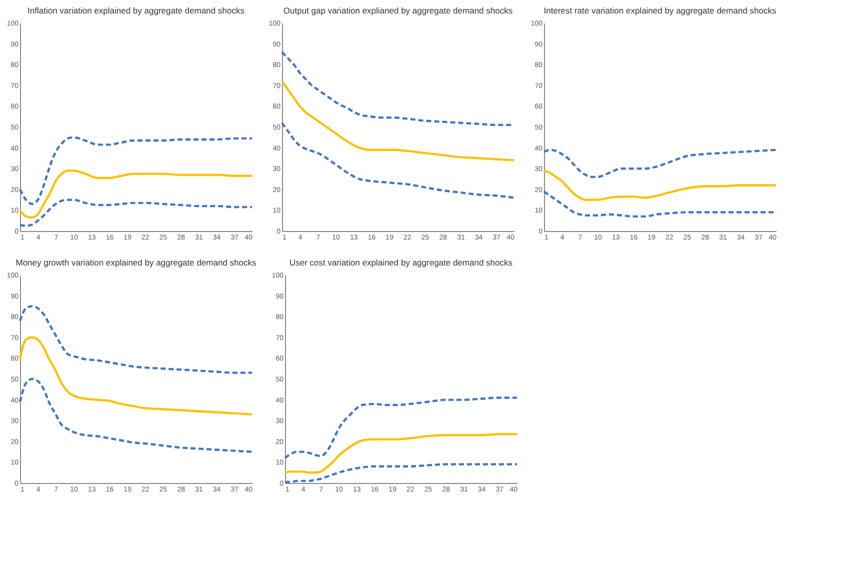 The width and height of the screenshot is (854, 582). What do you see at coordinates (136, 11) in the screenshot?
I see `chart-title: Inflation variation explained by aggregate demand shocks` at bounding box center [136, 11].